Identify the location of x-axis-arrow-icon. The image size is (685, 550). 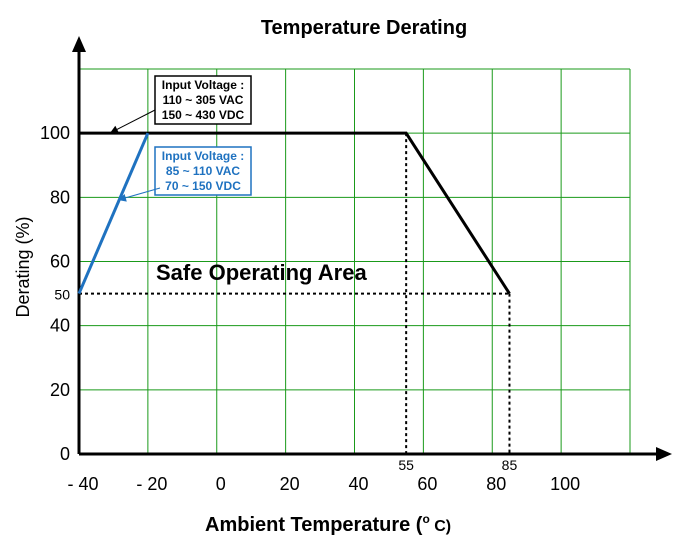
(664, 454).